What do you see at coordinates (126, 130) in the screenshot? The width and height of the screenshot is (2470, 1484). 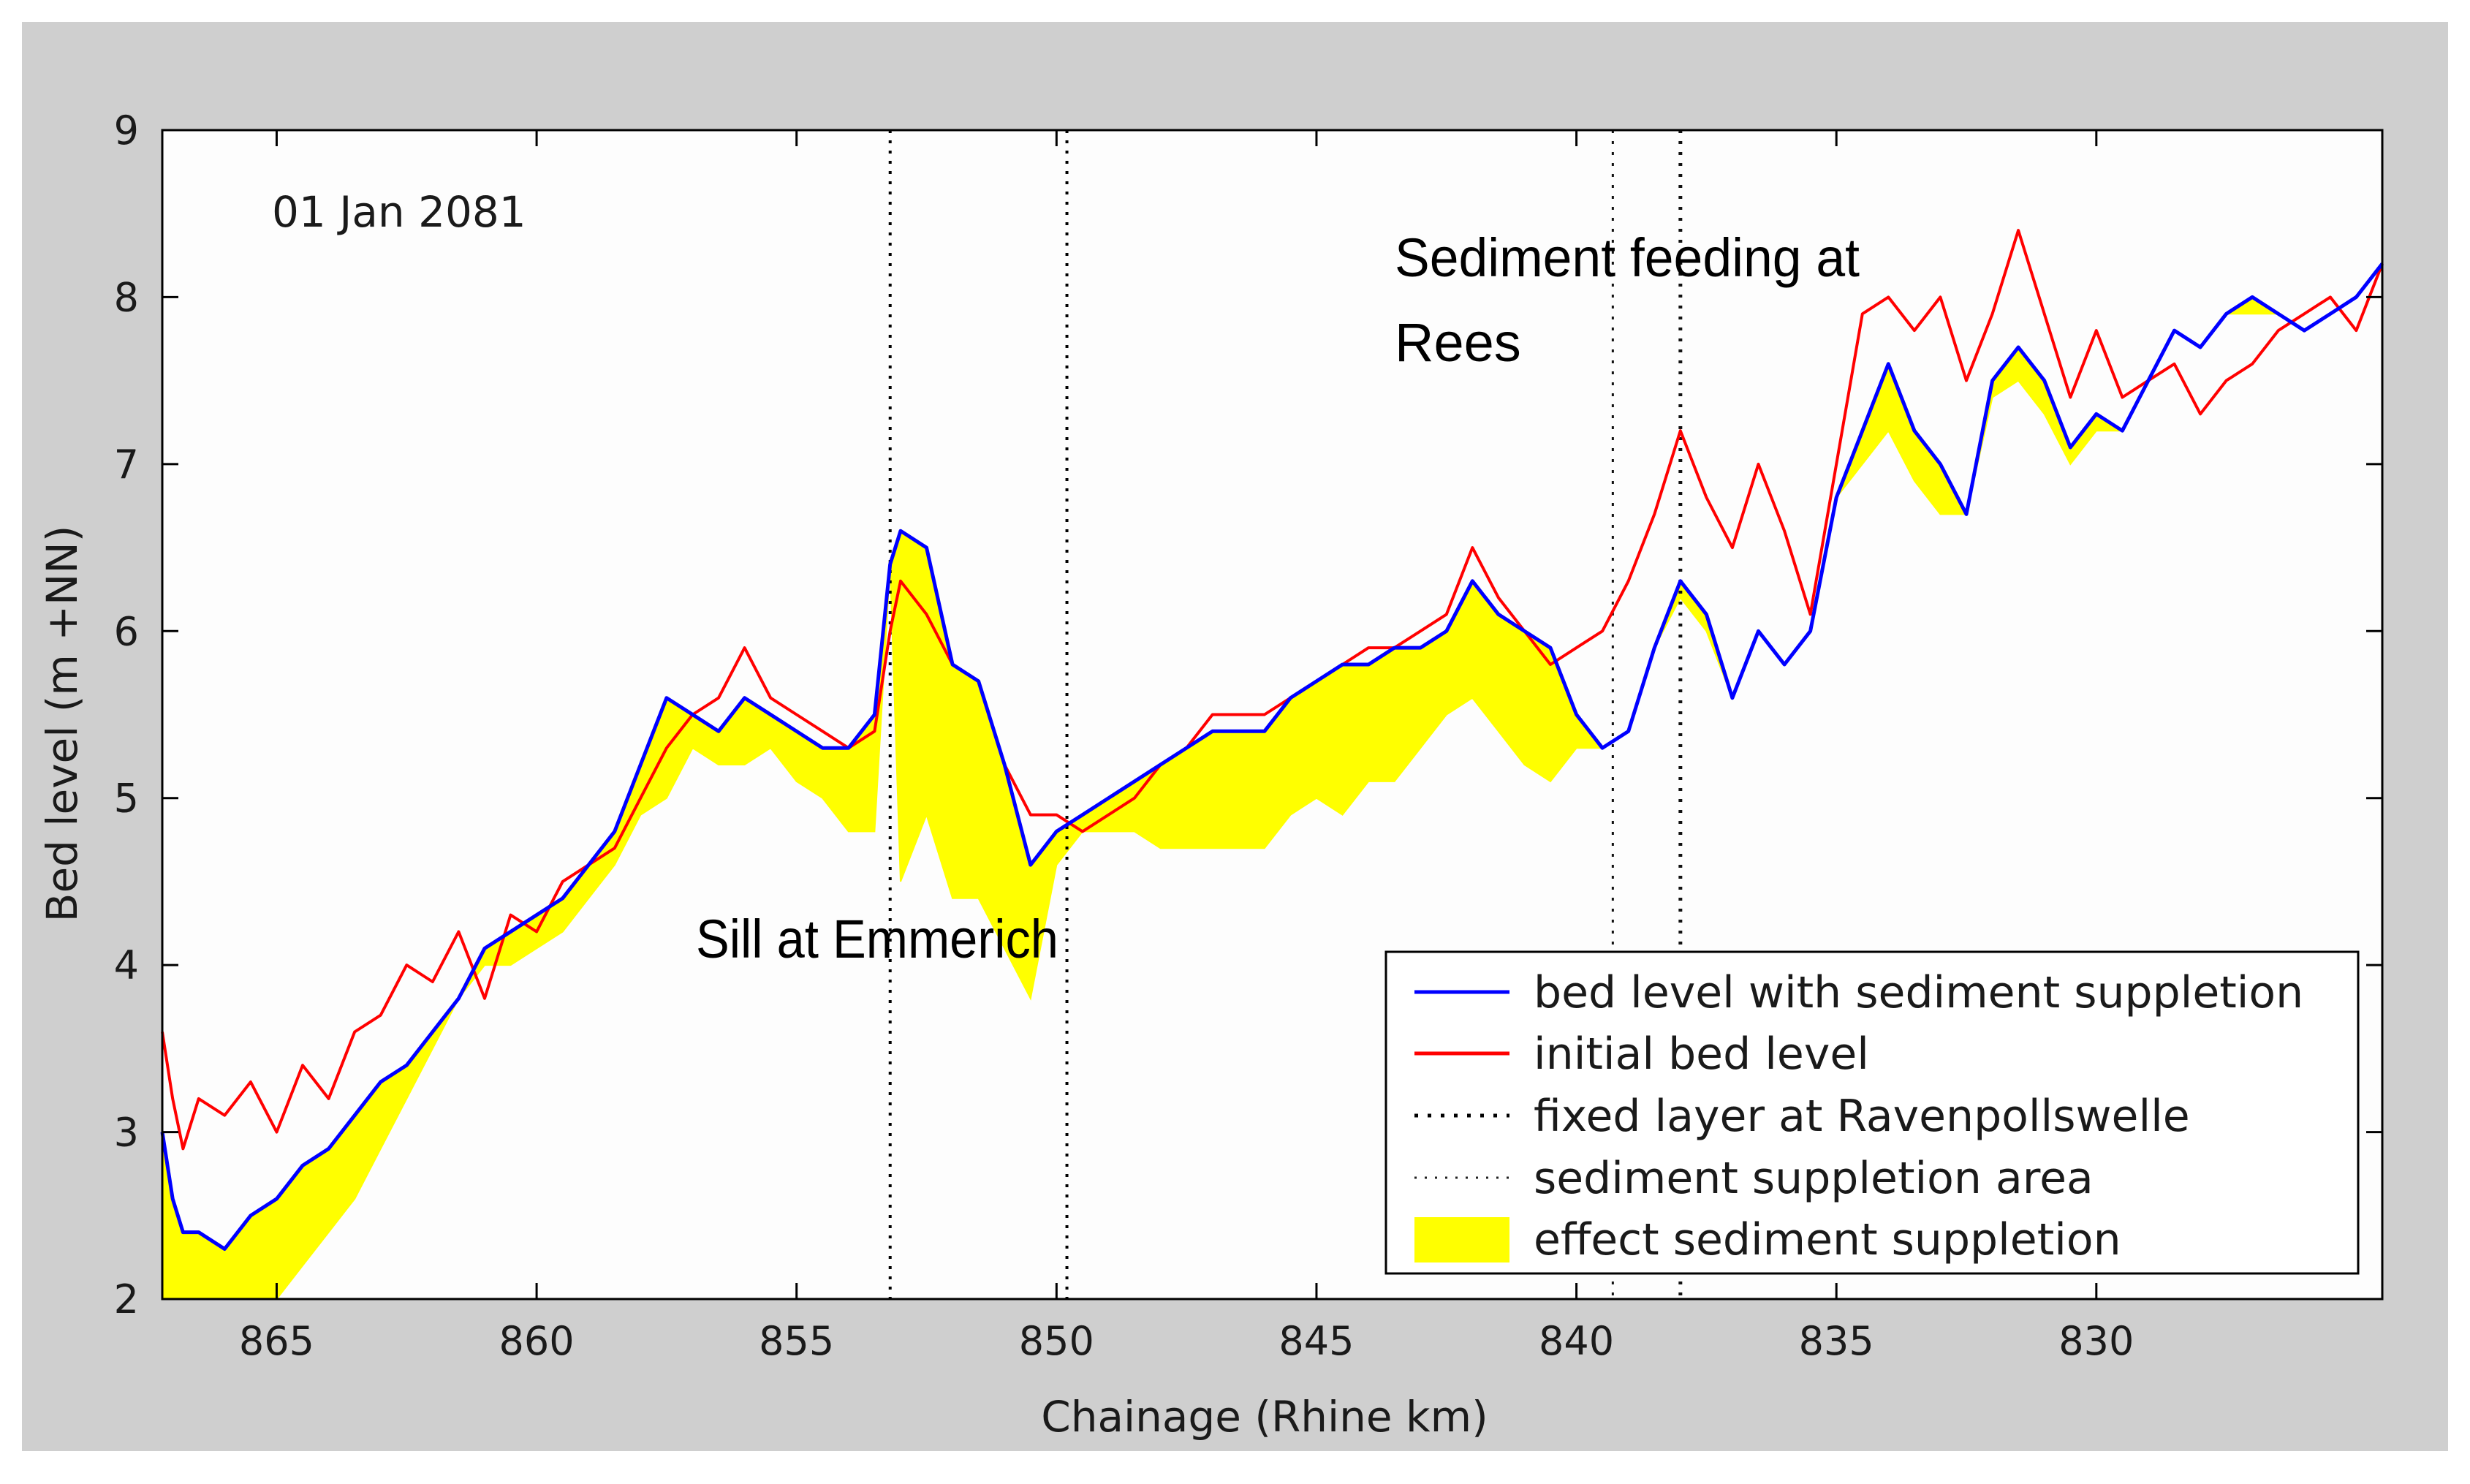 I see `y-tick-label: 9` at bounding box center [126, 130].